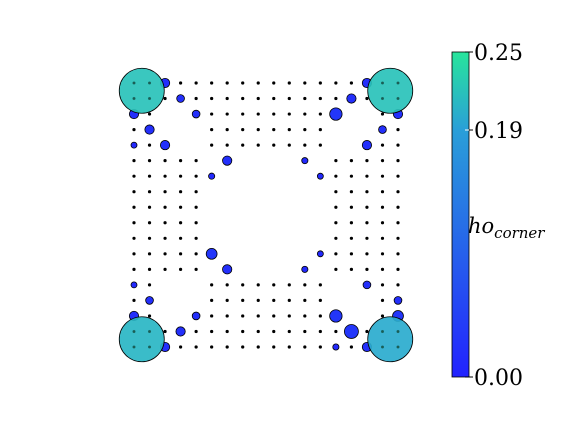  What do you see at coordinates (498, 378) in the screenshot?
I see `colorbar-tick-label: 0.00` at bounding box center [498, 378].